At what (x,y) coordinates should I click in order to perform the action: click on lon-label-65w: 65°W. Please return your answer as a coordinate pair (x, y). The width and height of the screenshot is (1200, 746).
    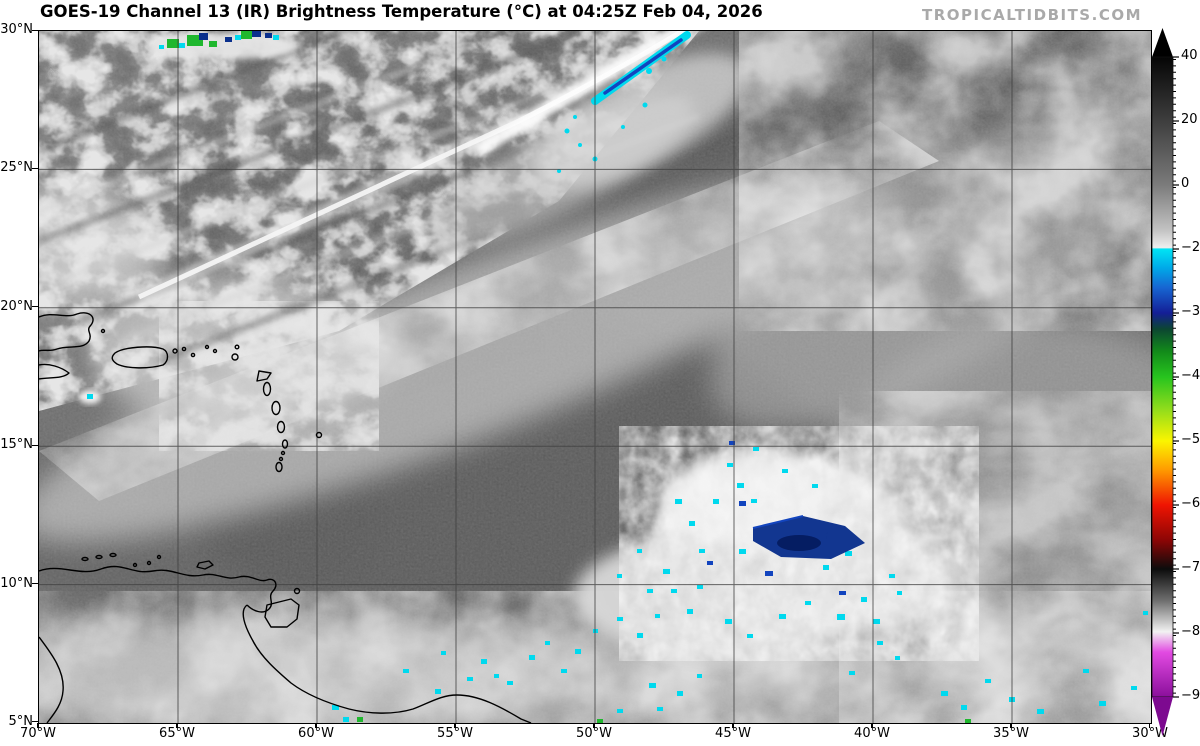
    Looking at the image, I should click on (177, 733).